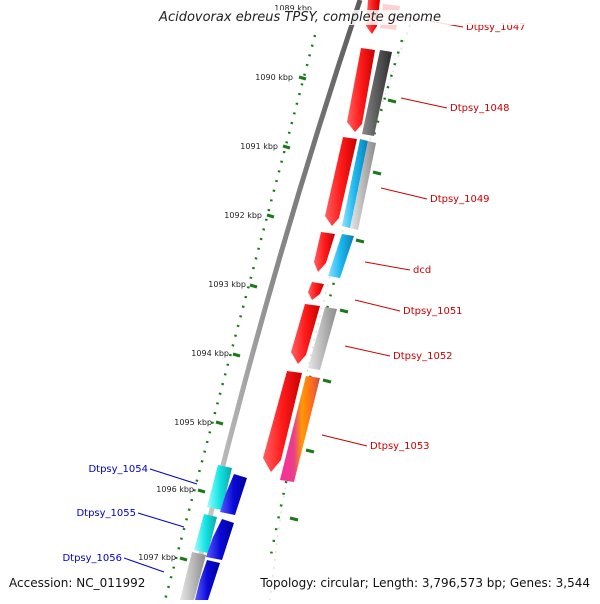 The width and height of the screenshot is (600, 604). What do you see at coordinates (480, 108) in the screenshot?
I see `label-dtpsy-1048: Dtpsy_1048` at bounding box center [480, 108].